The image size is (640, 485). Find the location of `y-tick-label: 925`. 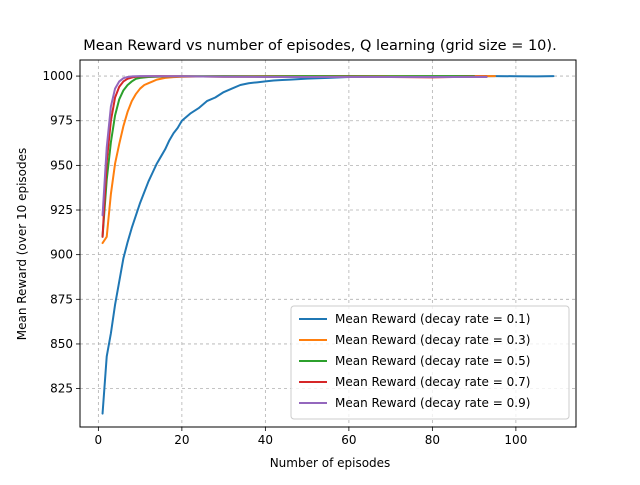

y-tick-label: 925 is located at coordinates (61, 210).